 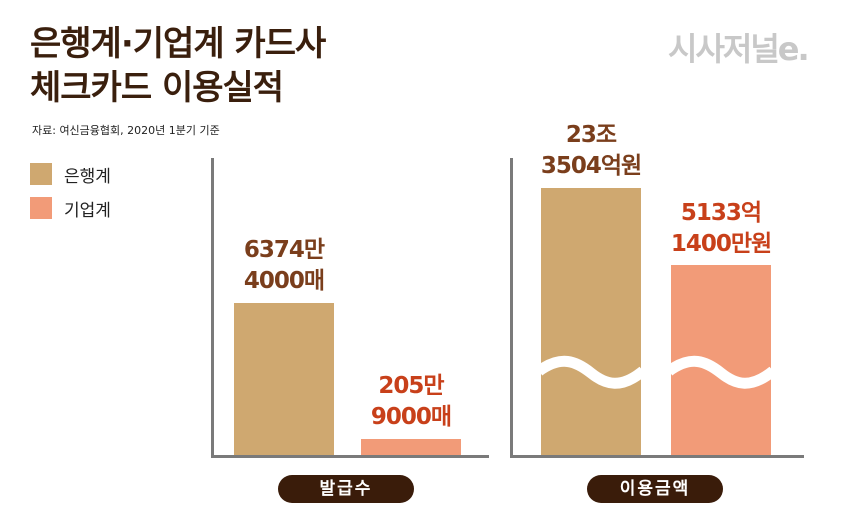 I want to click on issuance-x-axis, so click(x=350, y=456).